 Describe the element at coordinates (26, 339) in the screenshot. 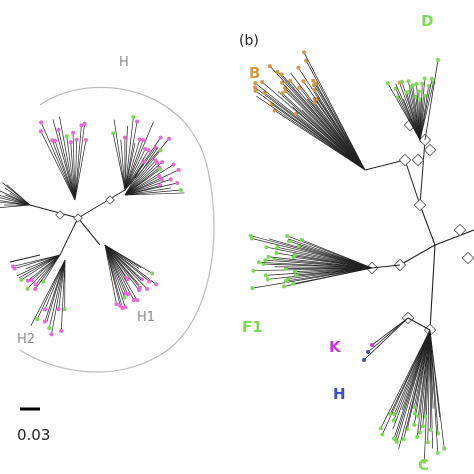

I see `subgroup-label-h2: H2` at that location.